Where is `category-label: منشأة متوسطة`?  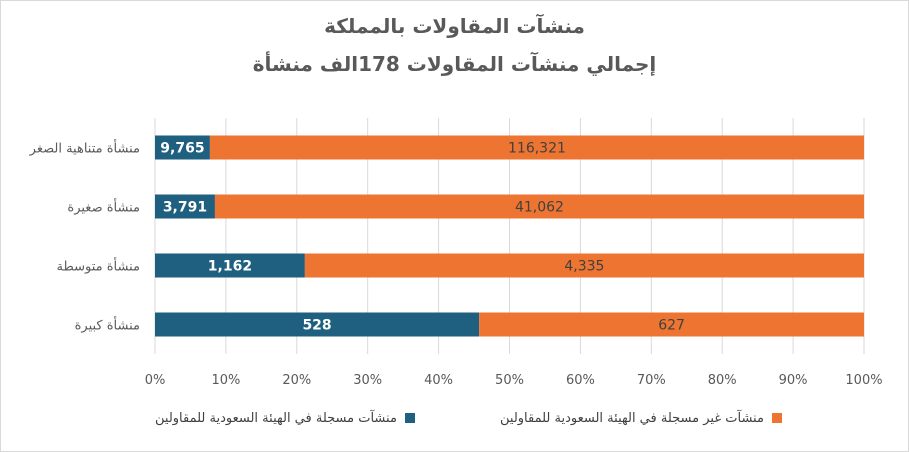
category-label: منشأة متوسطة is located at coordinates (98, 266).